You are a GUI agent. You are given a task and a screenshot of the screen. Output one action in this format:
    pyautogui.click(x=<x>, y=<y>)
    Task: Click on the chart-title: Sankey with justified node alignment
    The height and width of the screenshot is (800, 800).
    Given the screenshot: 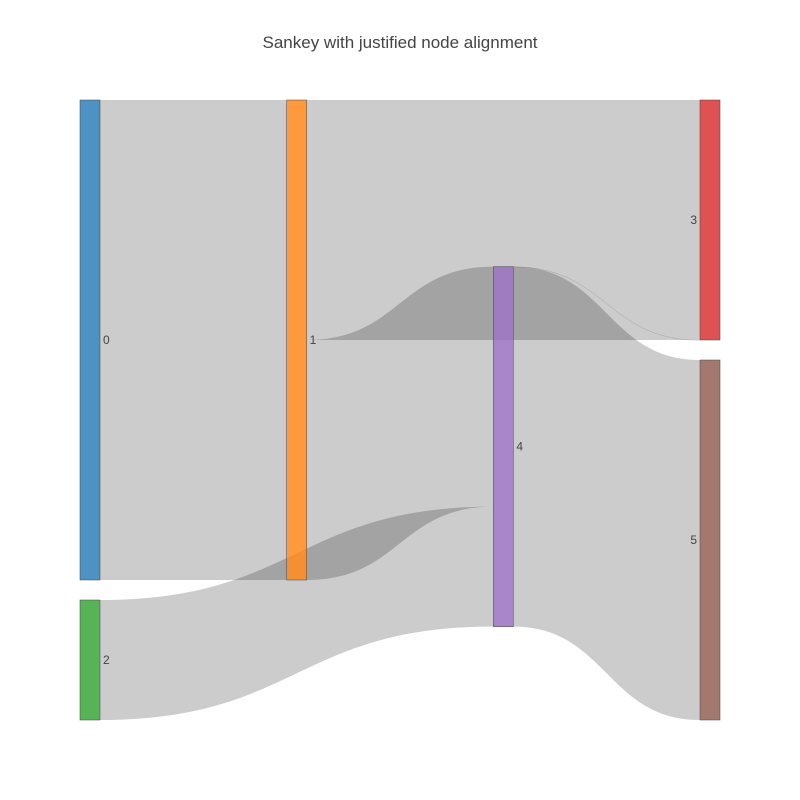 What is the action you would take?
    pyautogui.click(x=400, y=42)
    